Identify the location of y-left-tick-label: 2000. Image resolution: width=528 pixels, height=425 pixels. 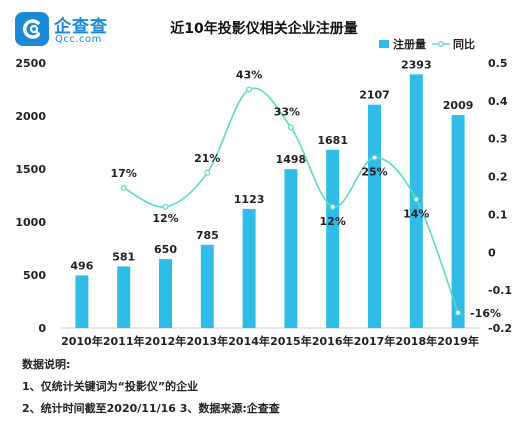
(30, 116).